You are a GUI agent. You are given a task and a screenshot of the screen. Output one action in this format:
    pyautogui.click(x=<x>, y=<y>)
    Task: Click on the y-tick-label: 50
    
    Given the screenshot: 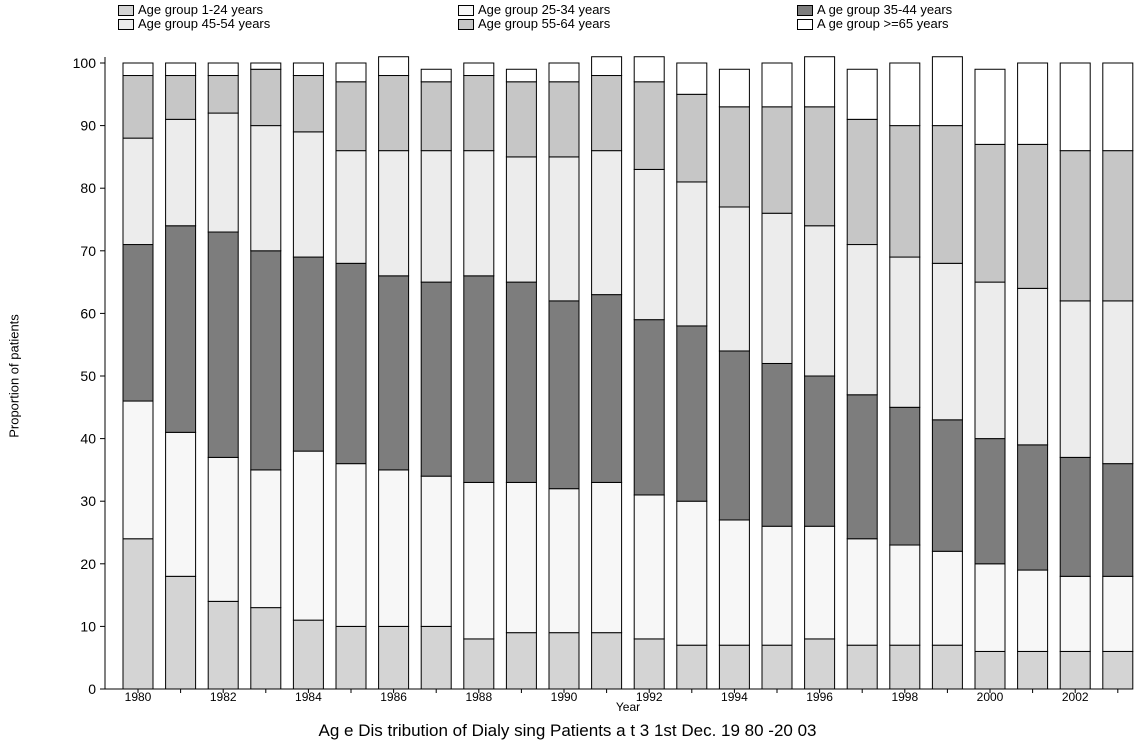 What is the action you would take?
    pyautogui.click(x=88, y=376)
    